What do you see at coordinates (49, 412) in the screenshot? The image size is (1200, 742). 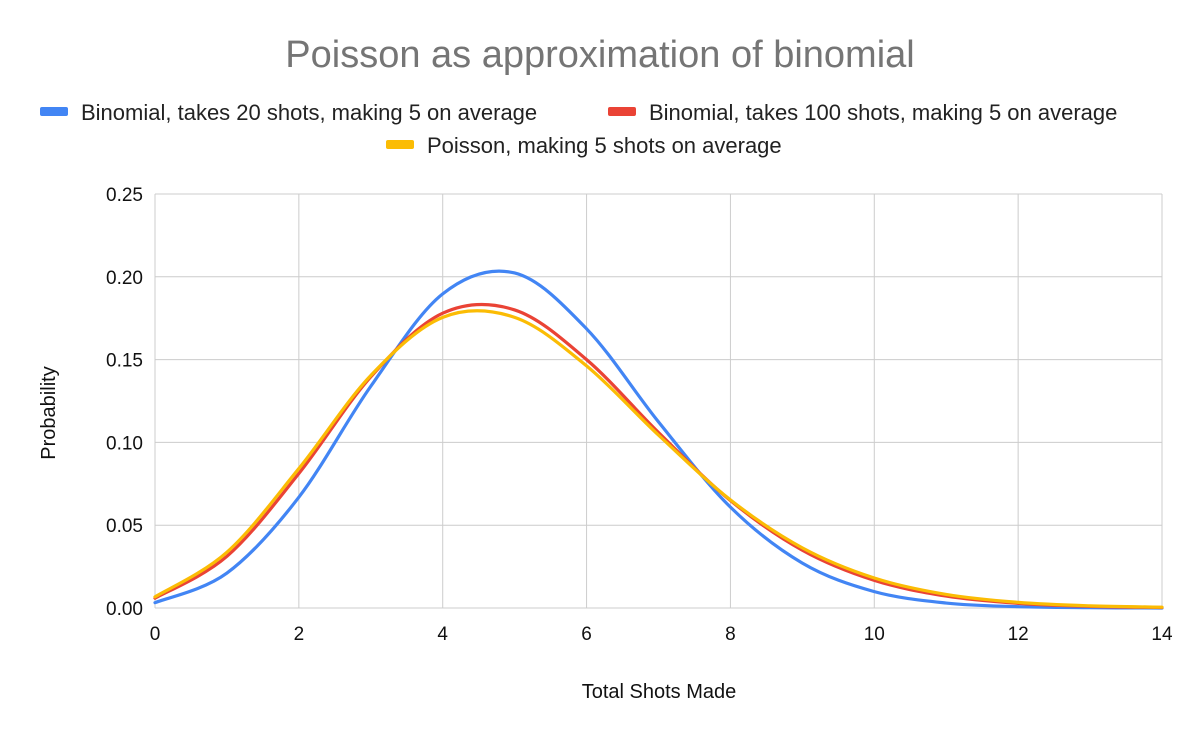 I see `y-axis-title: Probability` at bounding box center [49, 412].